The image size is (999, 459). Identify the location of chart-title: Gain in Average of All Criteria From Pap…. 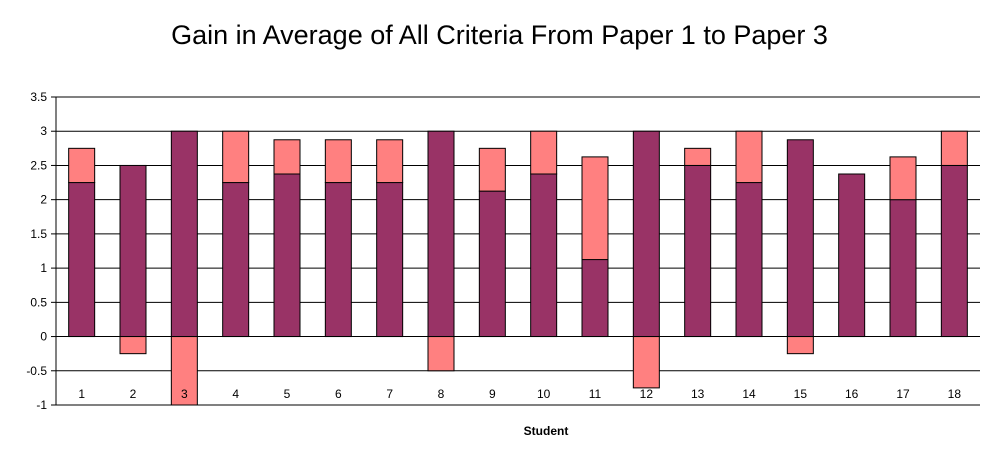
(499, 35).